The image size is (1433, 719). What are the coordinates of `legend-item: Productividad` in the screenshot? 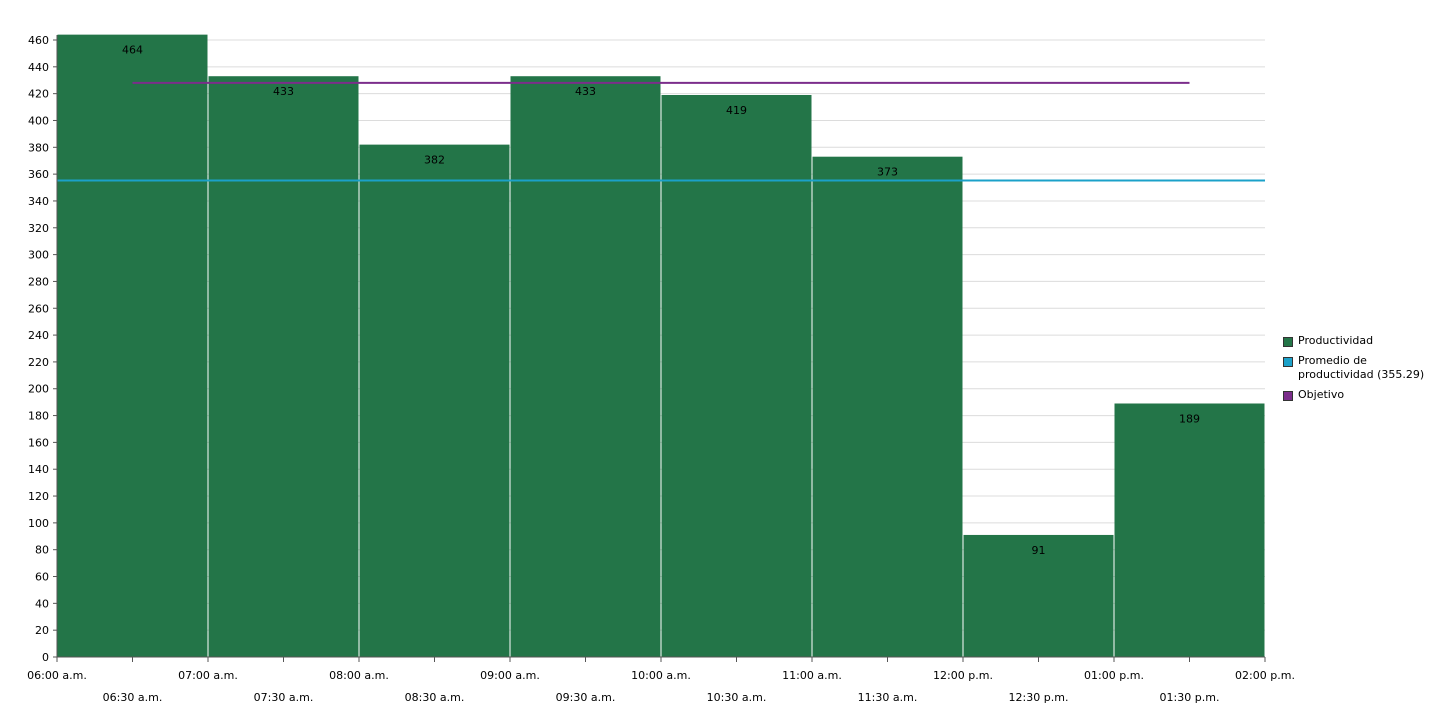 It's located at (1355, 341).